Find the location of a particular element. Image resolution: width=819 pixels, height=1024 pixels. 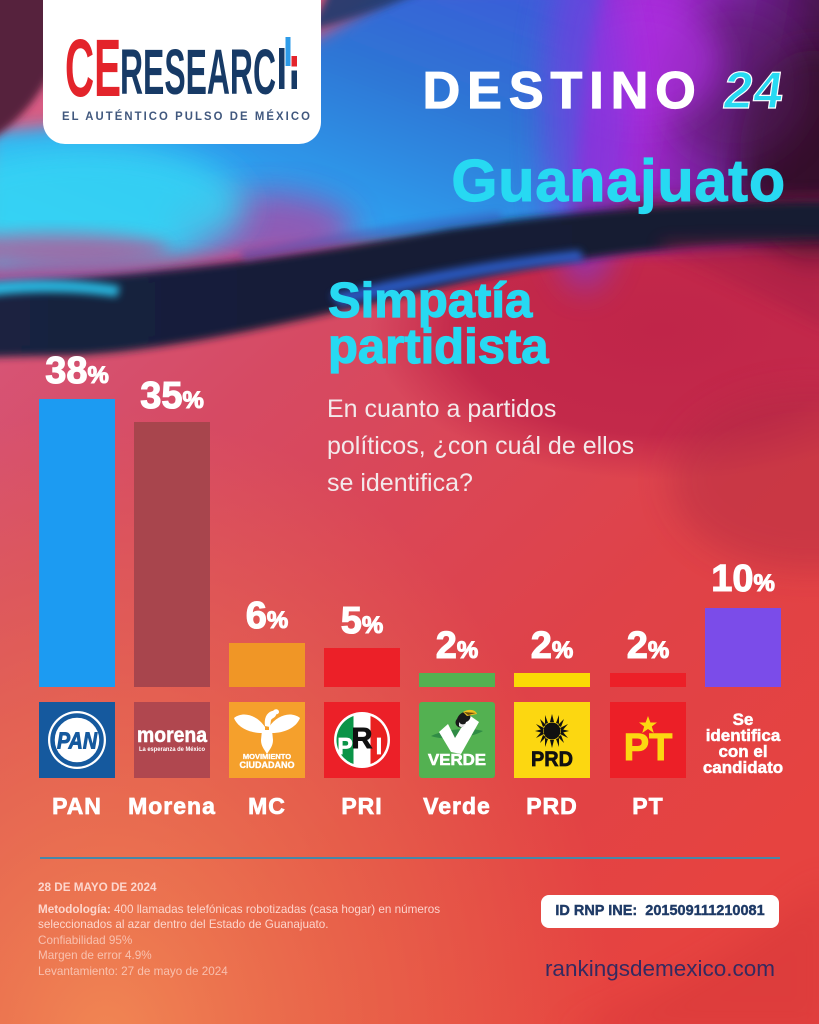

svg-text: EL AUTÉNTICO PULSO DE MÉXICO is located at coordinates (187, 115).